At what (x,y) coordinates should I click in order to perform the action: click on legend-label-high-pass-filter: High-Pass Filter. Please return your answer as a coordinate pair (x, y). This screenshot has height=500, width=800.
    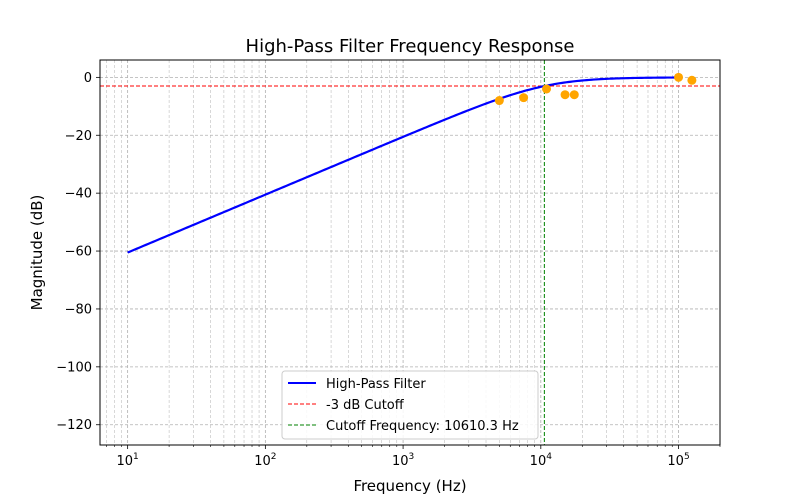
    Looking at the image, I should click on (376, 384).